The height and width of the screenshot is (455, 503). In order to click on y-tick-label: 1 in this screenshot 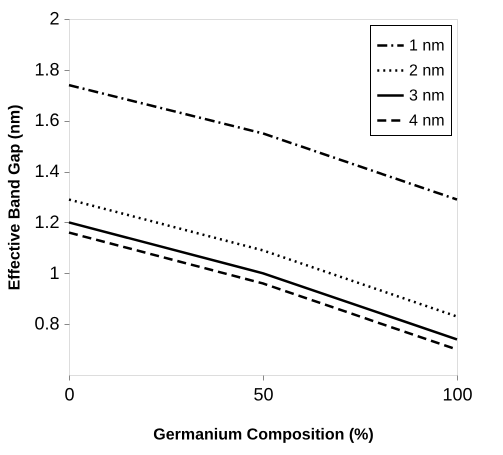, I will do `click(54, 272)`.